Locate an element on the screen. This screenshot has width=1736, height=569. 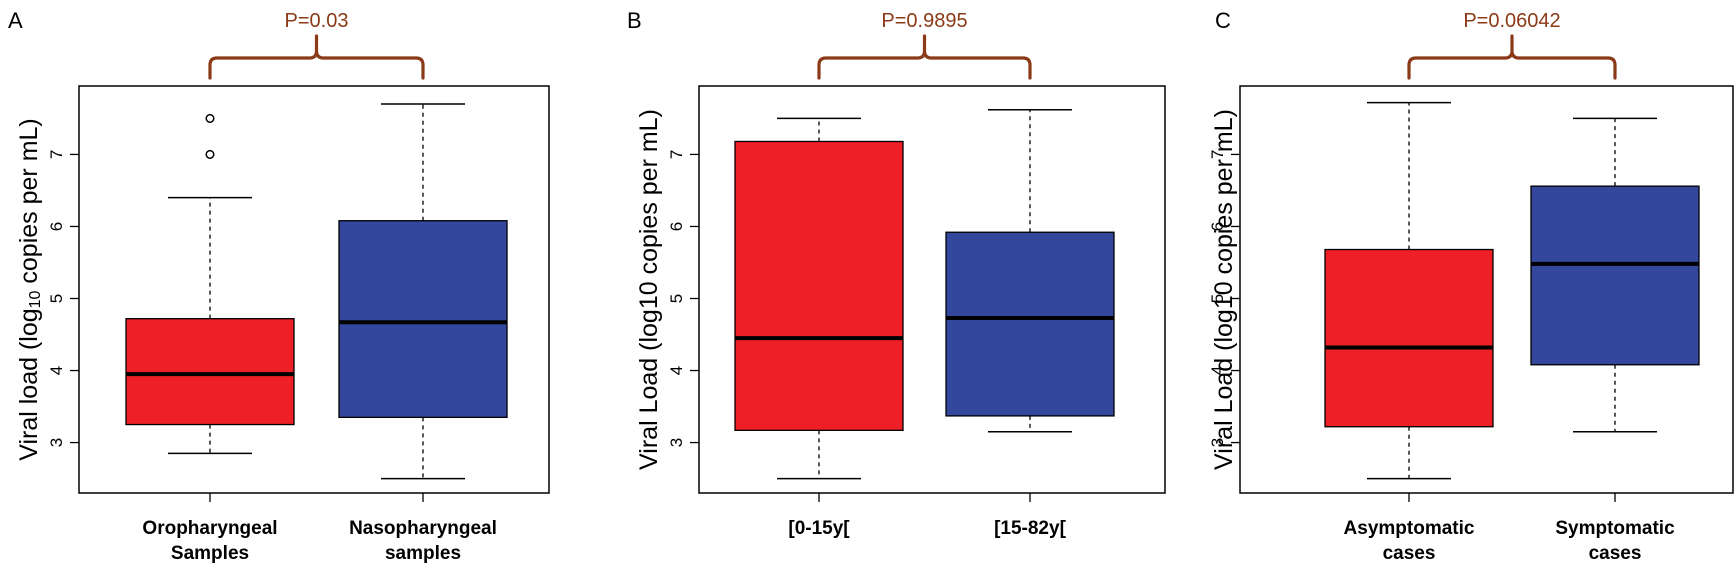
category-label: Samples is located at coordinates (210, 553).